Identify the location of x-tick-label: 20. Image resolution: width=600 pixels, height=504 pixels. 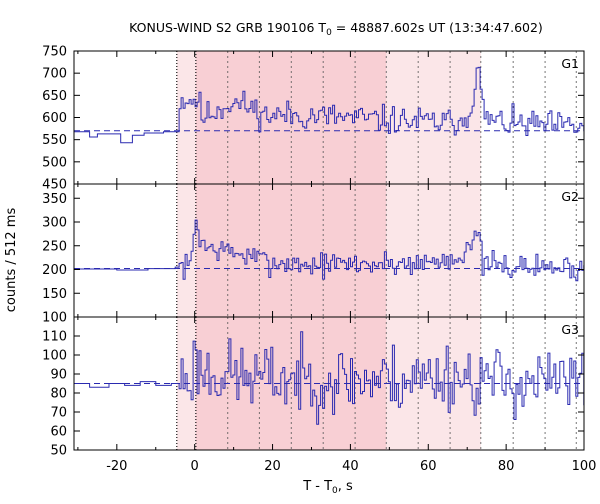
(272, 466).